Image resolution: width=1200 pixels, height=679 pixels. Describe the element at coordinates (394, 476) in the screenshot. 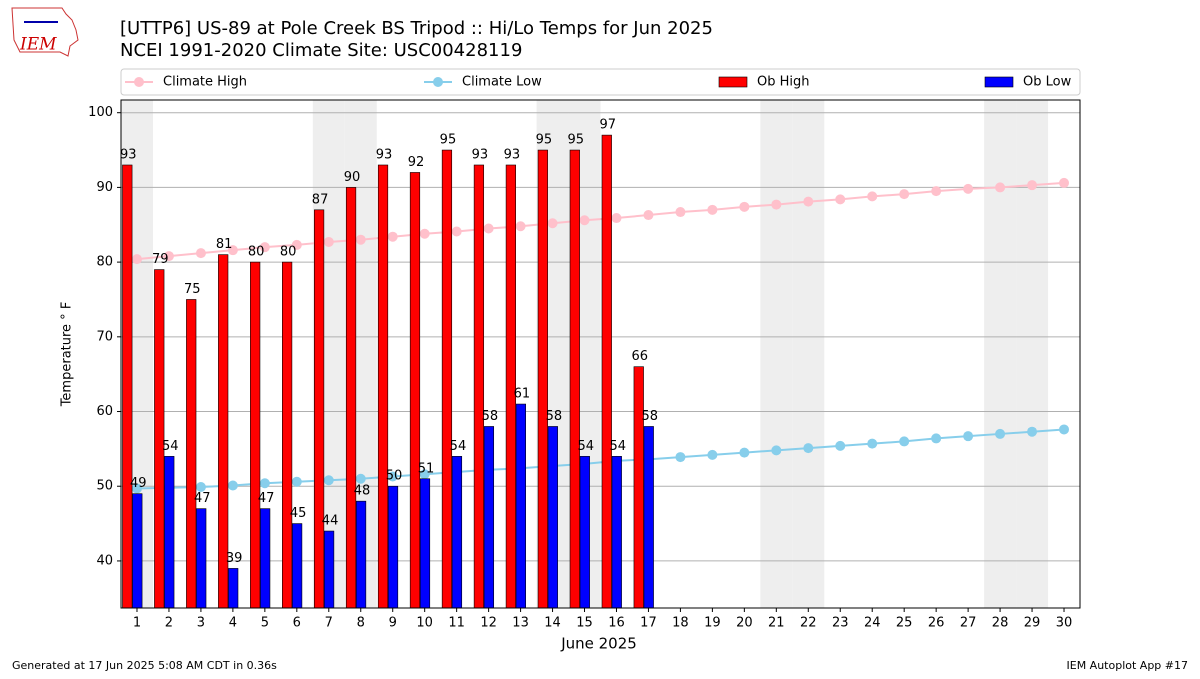

I see `data-label: 50` at that location.